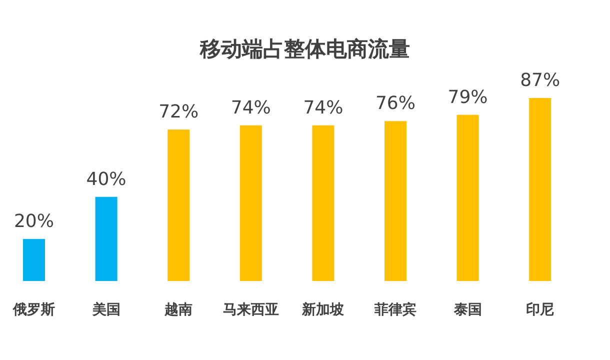 This screenshot has height=360, width=610. I want to click on chart-title: 移动端占整体电商流量, so click(304, 49).